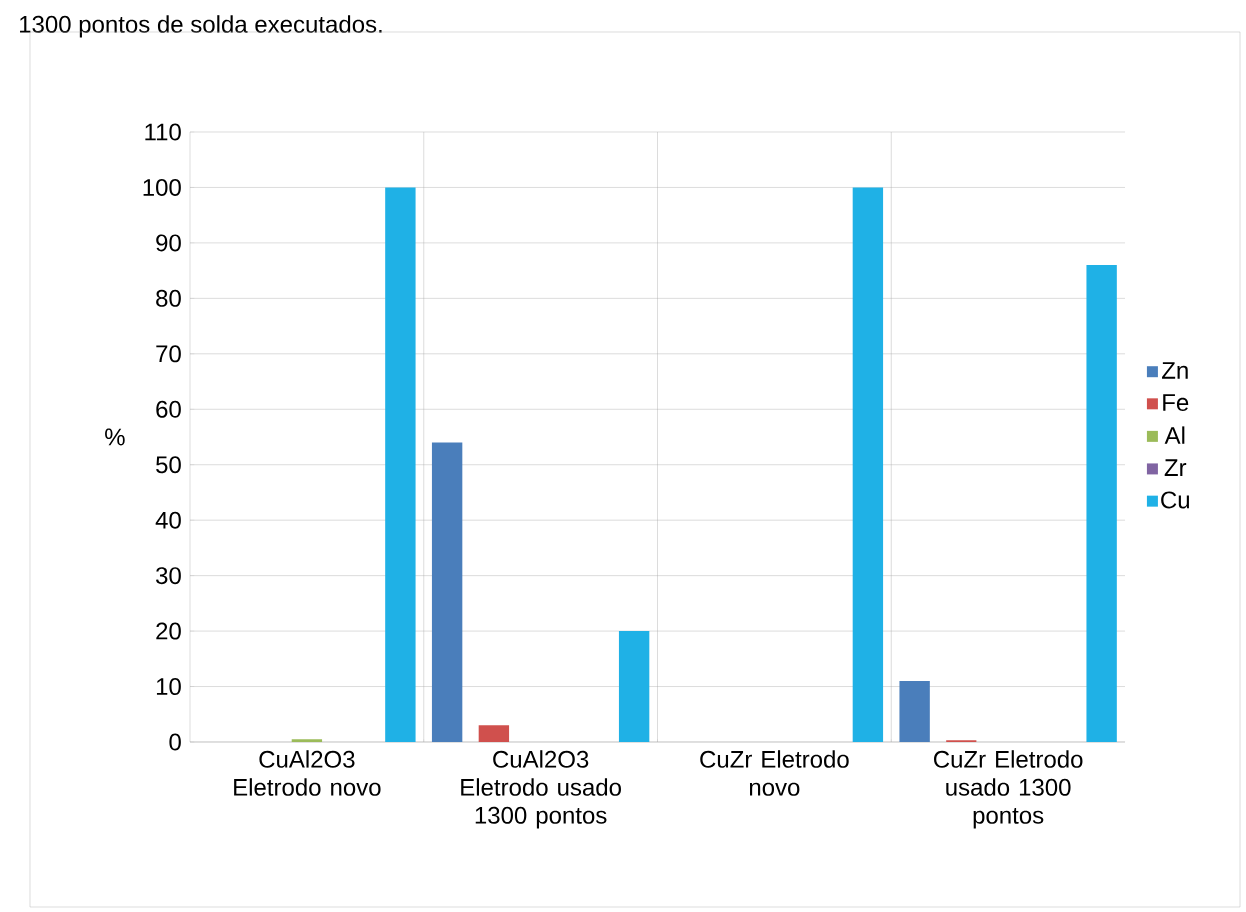 The image size is (1246, 912). I want to click on x-tick-label: CuZr Eletrodo usado 1300 pontos, so click(1008, 789).